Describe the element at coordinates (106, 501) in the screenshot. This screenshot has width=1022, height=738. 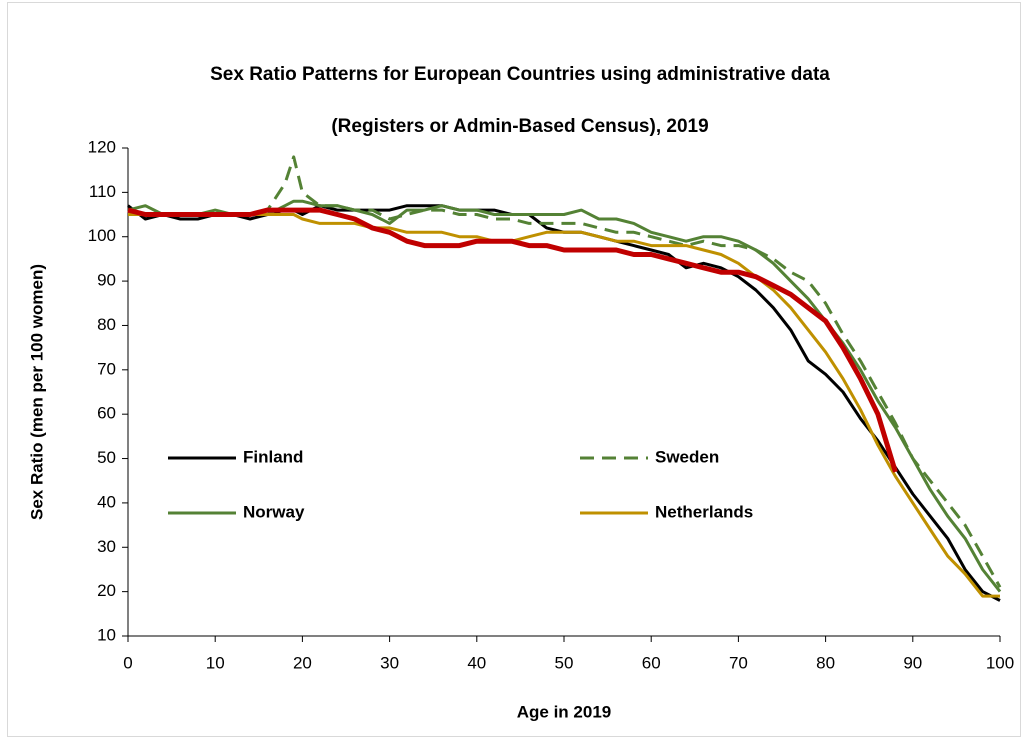
I see `y-tick-label: 40` at that location.